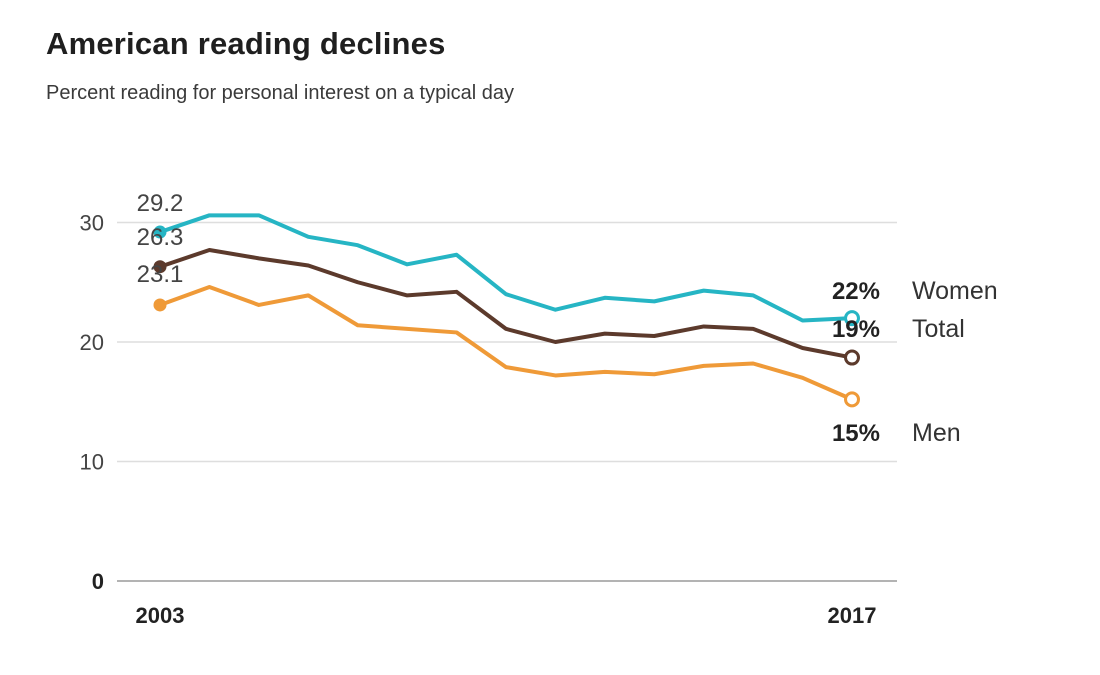 The image size is (1100, 675). Describe the element at coordinates (92, 223) in the screenshot. I see `y-tick-label: 30` at that location.